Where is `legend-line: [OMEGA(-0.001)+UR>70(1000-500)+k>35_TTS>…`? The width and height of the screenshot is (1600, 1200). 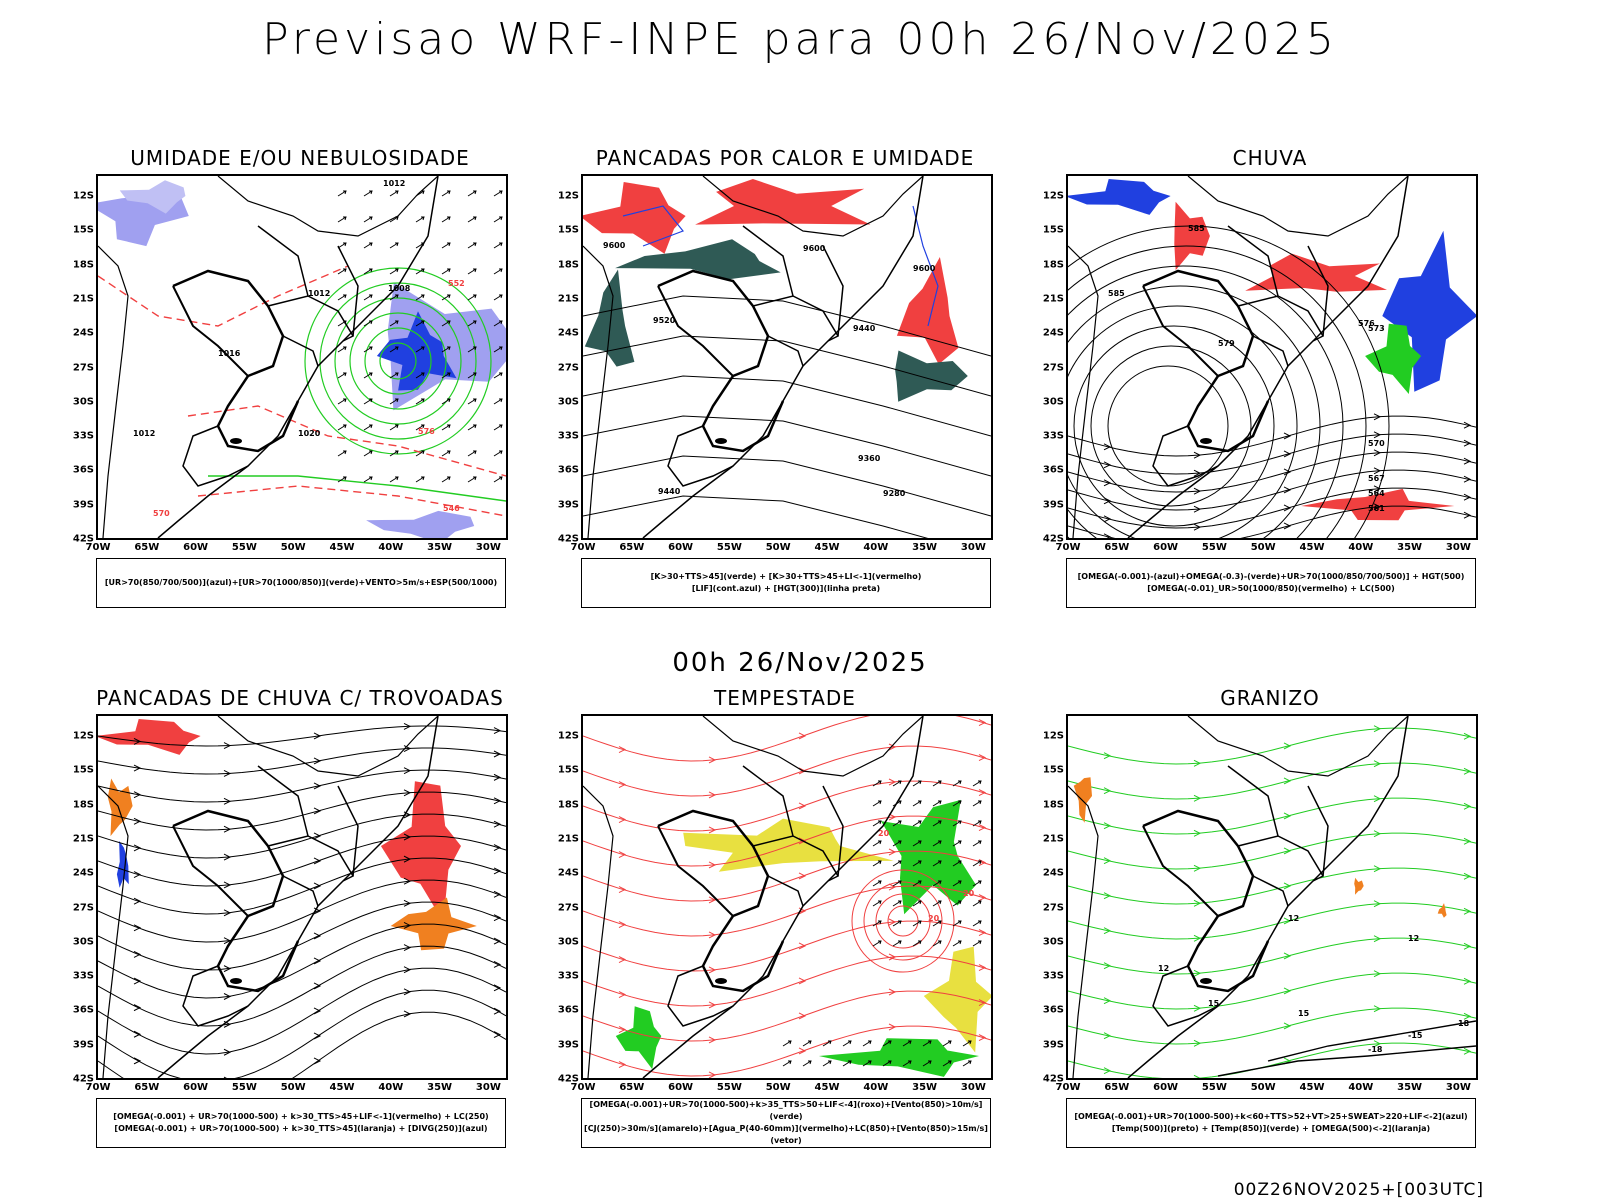
legend-line: [OMEGA(-0.001)+UR>70(1000-500)+k>35_TTS>… is located at coordinates (786, 1110).